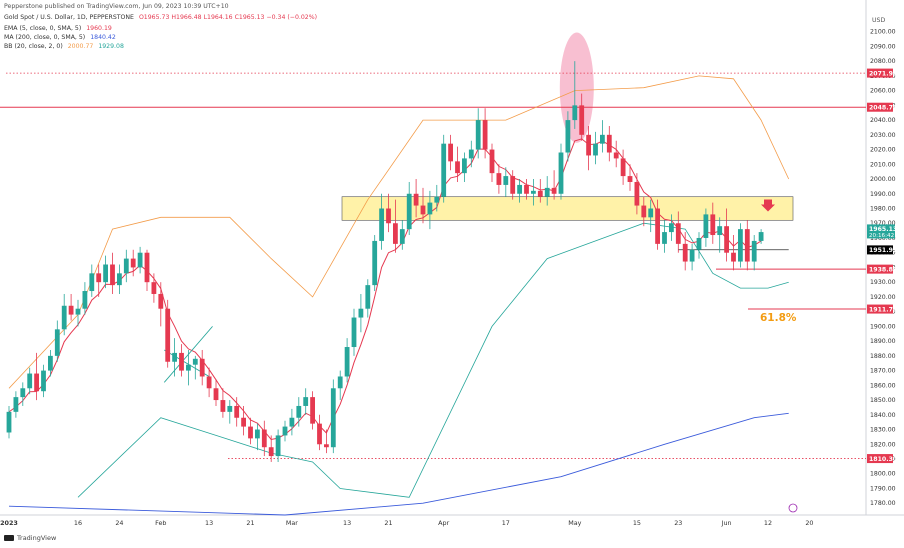  What do you see at coordinates (883, 503) in the screenshot?
I see `y-tick-label: 1780.00` at bounding box center [883, 503].